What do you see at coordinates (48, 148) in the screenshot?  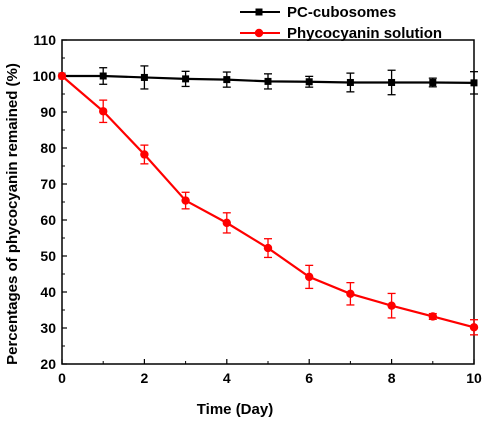 I see `y-tick-label: 80` at bounding box center [48, 148].